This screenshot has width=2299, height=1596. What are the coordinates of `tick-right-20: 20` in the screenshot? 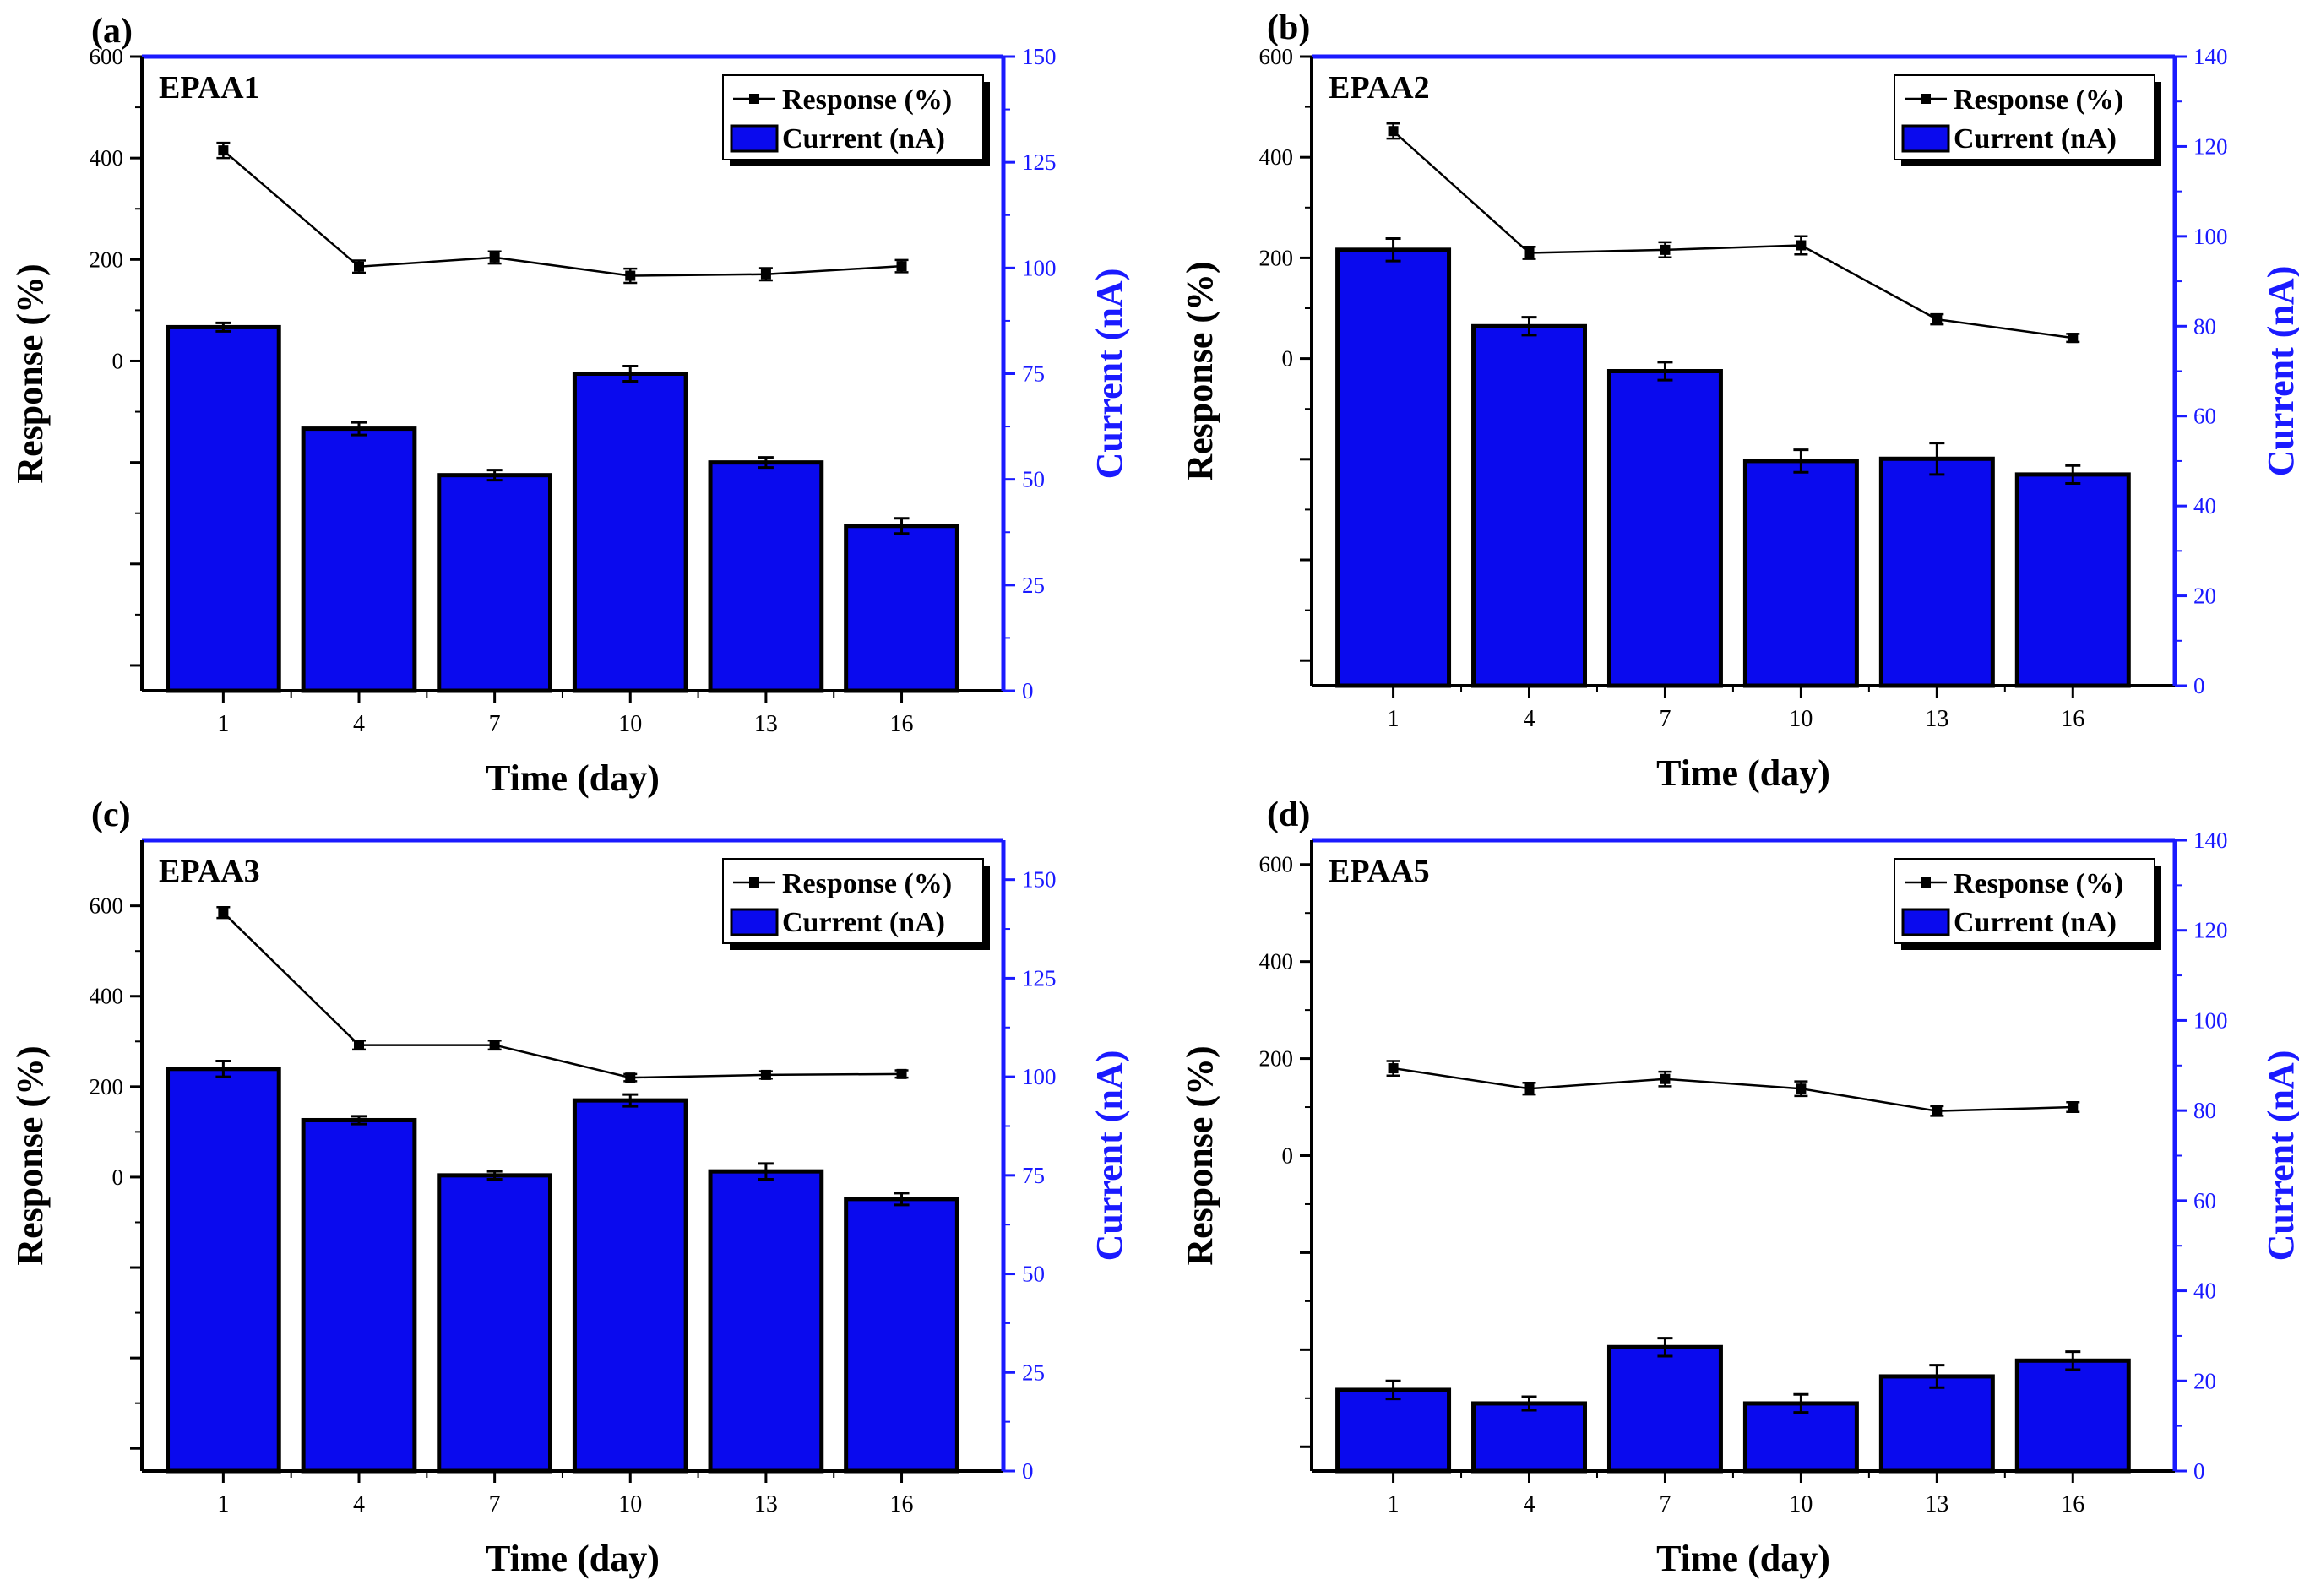 It's located at (2204, 596).